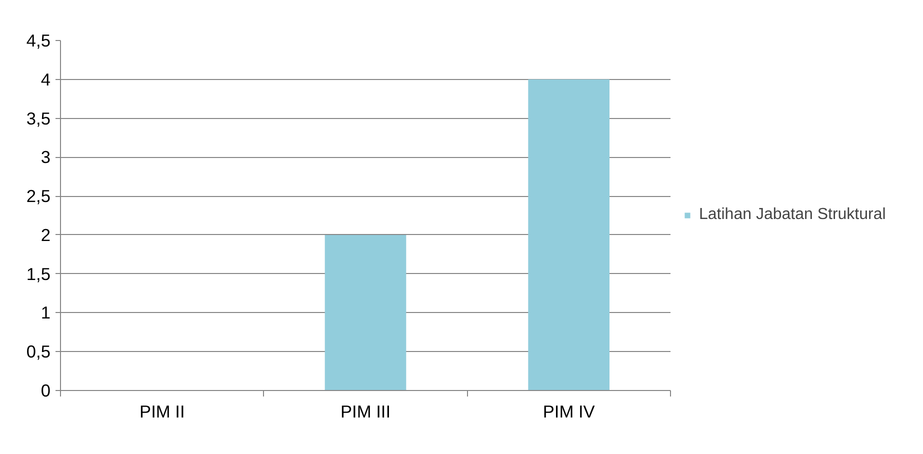  What do you see at coordinates (45, 157) in the screenshot?
I see `y-tick-label: 3` at bounding box center [45, 157].